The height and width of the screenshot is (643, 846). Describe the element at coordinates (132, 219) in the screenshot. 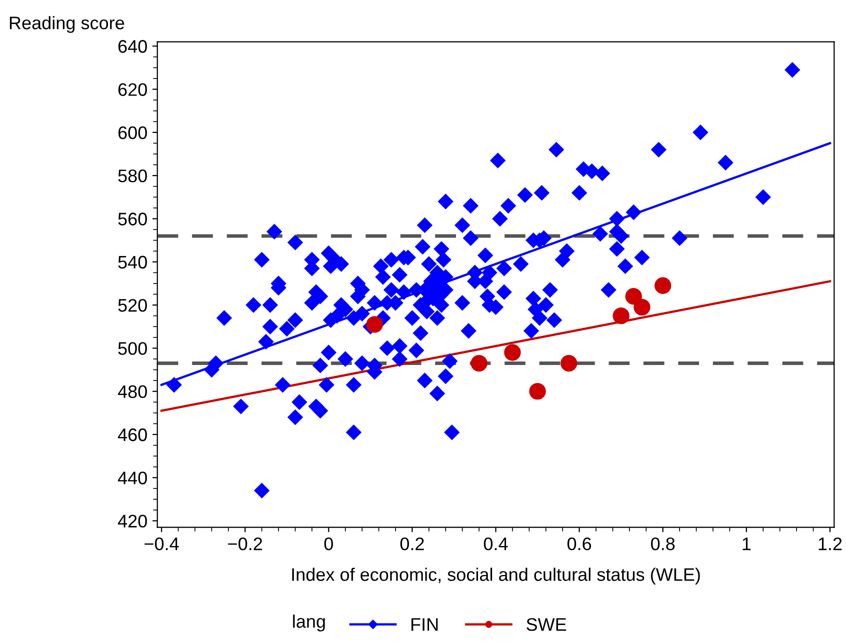

I see `y-tick-label: 560` at that location.